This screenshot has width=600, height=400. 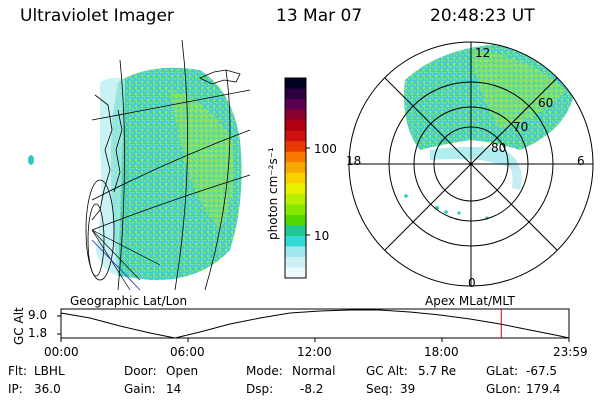 I want to click on mlat-label-70: 70, so click(x=521, y=127).